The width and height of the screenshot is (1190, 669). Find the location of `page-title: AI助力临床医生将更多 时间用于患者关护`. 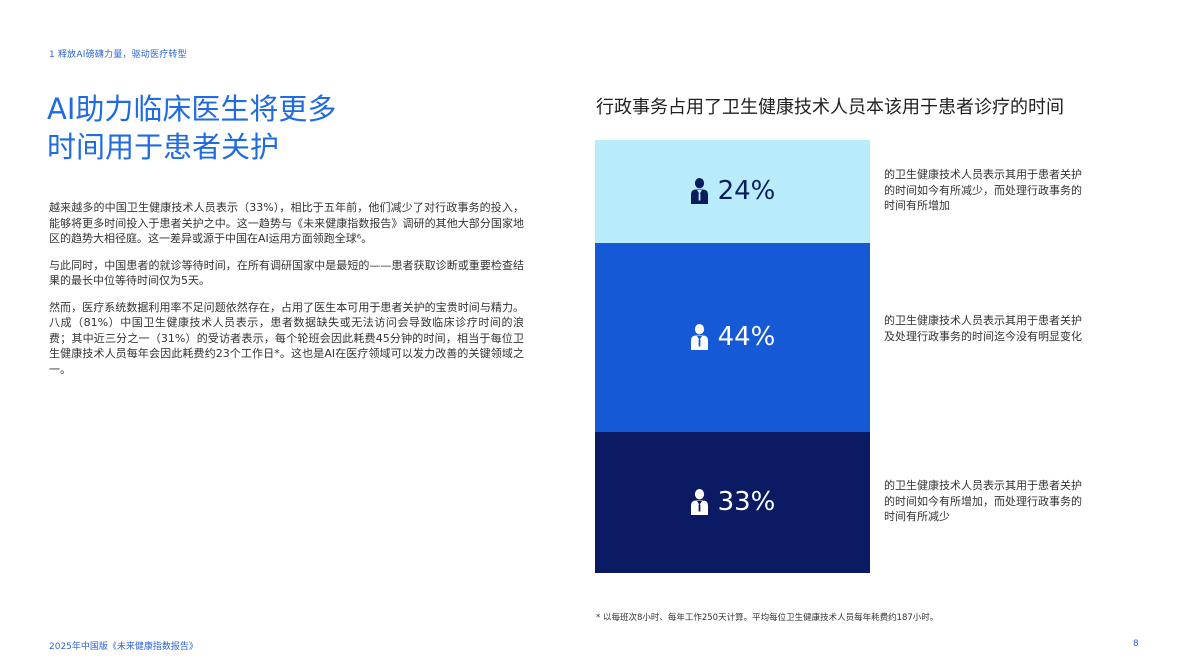

page-title: AI助力临床医生将更多 时间用于患者关护 is located at coordinates (257, 128).